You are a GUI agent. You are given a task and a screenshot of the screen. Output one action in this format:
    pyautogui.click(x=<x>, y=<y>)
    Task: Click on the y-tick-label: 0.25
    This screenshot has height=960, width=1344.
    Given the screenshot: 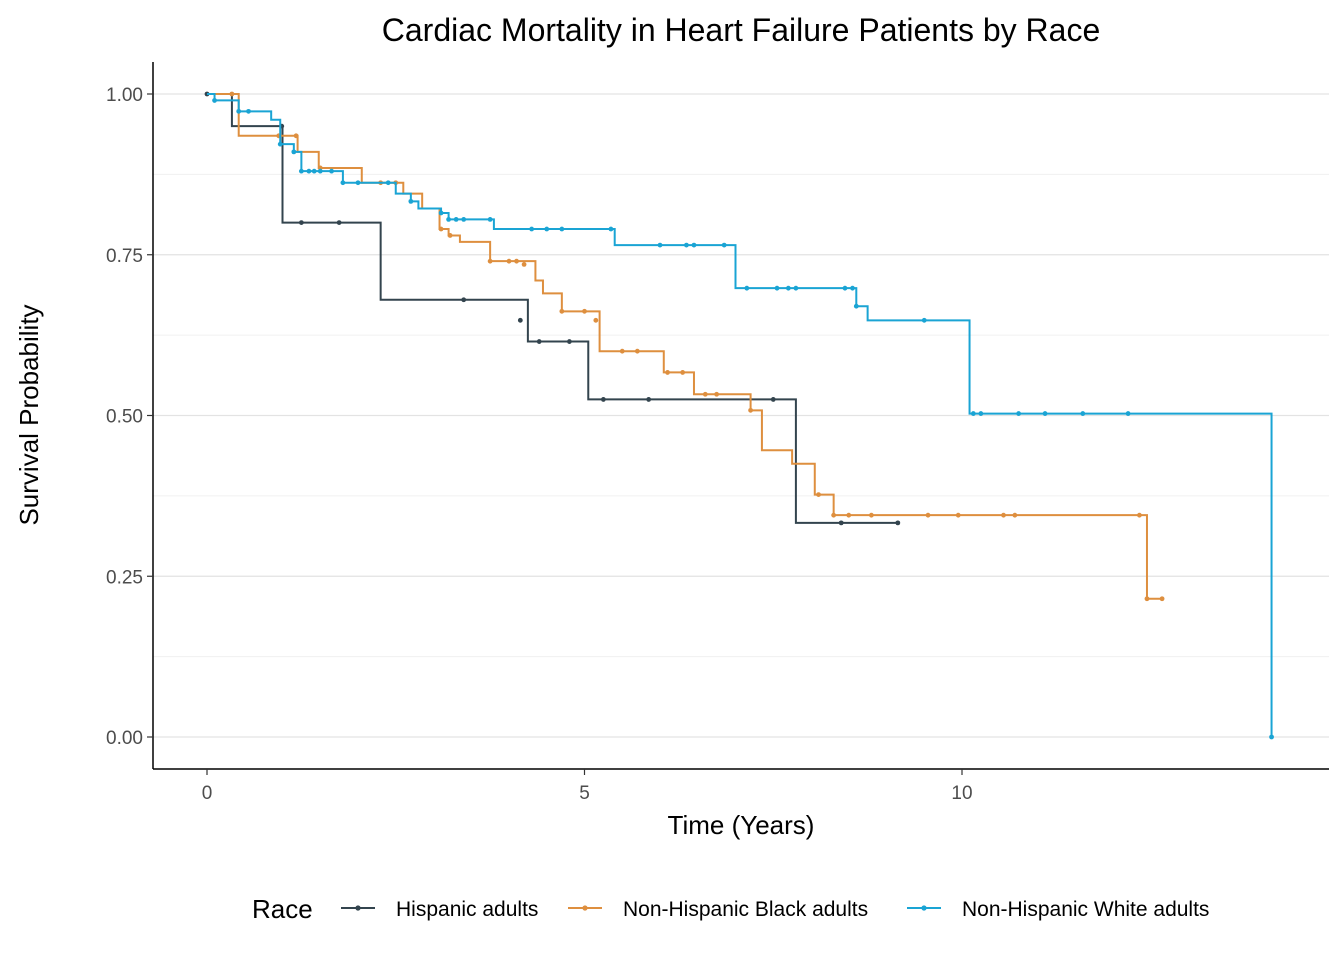 What is the action you would take?
    pyautogui.click(x=124, y=577)
    